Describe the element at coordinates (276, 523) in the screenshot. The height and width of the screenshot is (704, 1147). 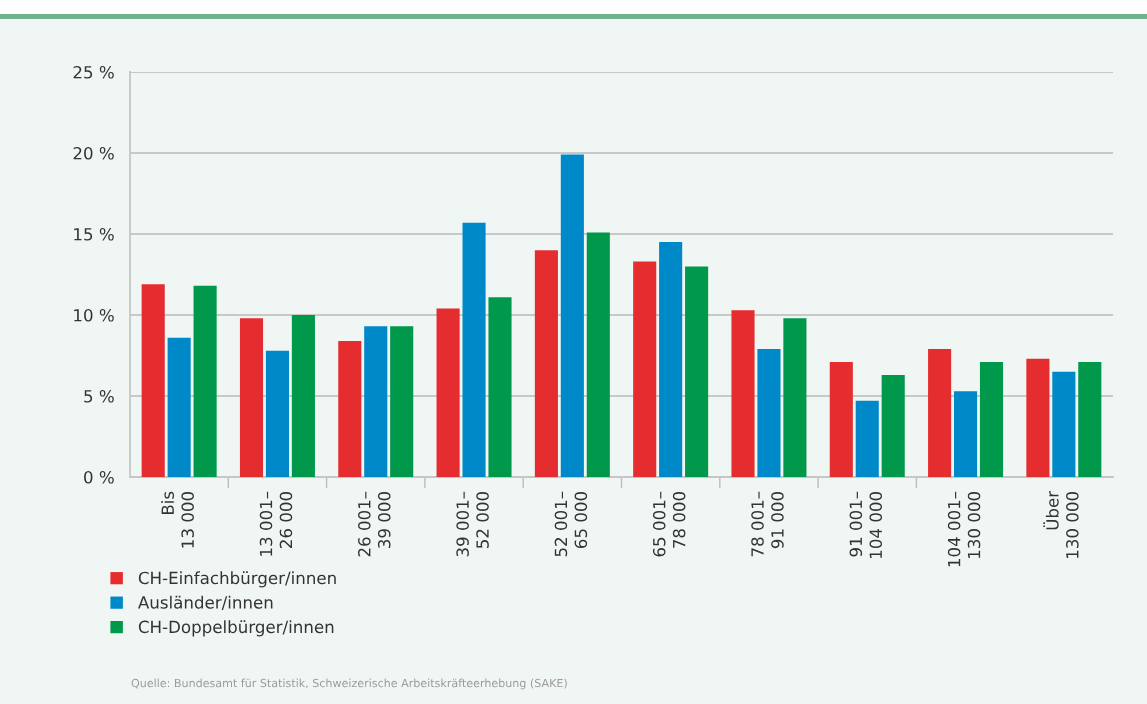
I see `x-tick-label: 13 001– 26 000` at that location.